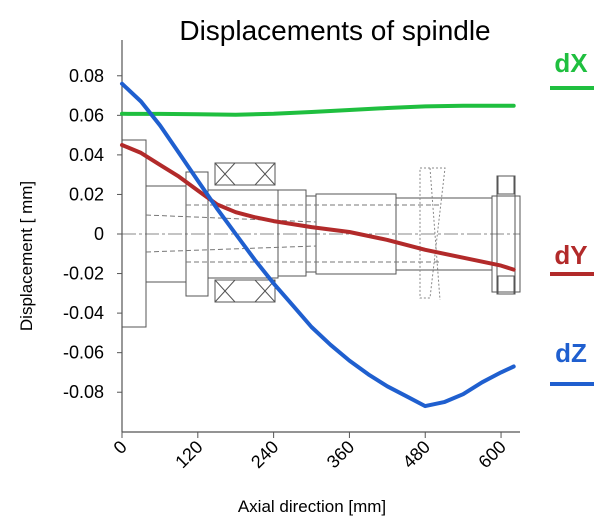 The image size is (599, 521). Describe the element at coordinates (310, 452) in the screenshot. I see `x-ticks: 0 120 240 360 480 600` at that location.